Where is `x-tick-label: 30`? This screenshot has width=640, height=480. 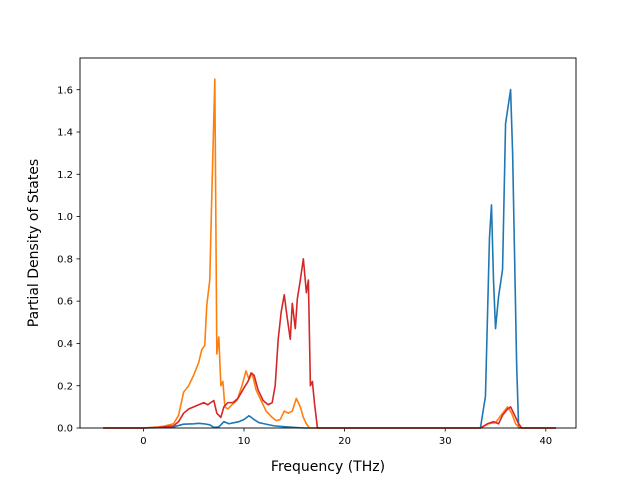
x-tick-label: 30 is located at coordinates (445, 441).